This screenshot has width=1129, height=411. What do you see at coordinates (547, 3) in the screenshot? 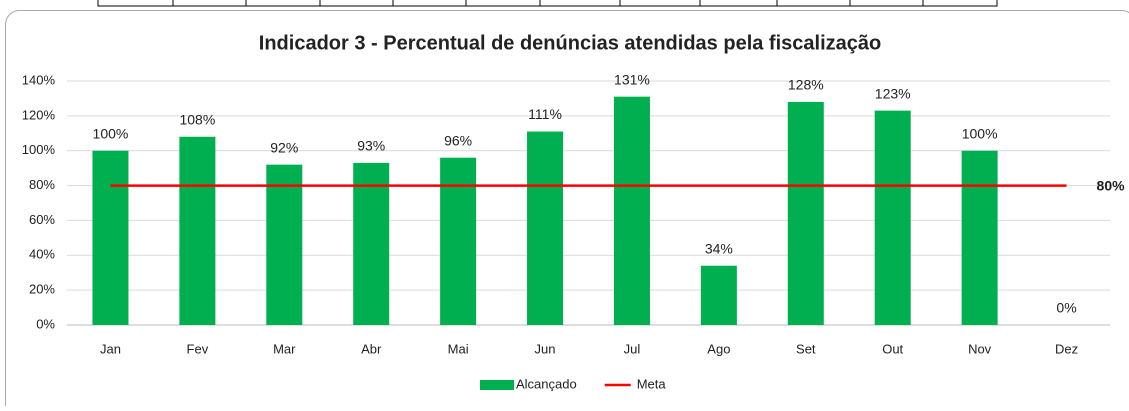
I see `table-fragment` at bounding box center [547, 3].